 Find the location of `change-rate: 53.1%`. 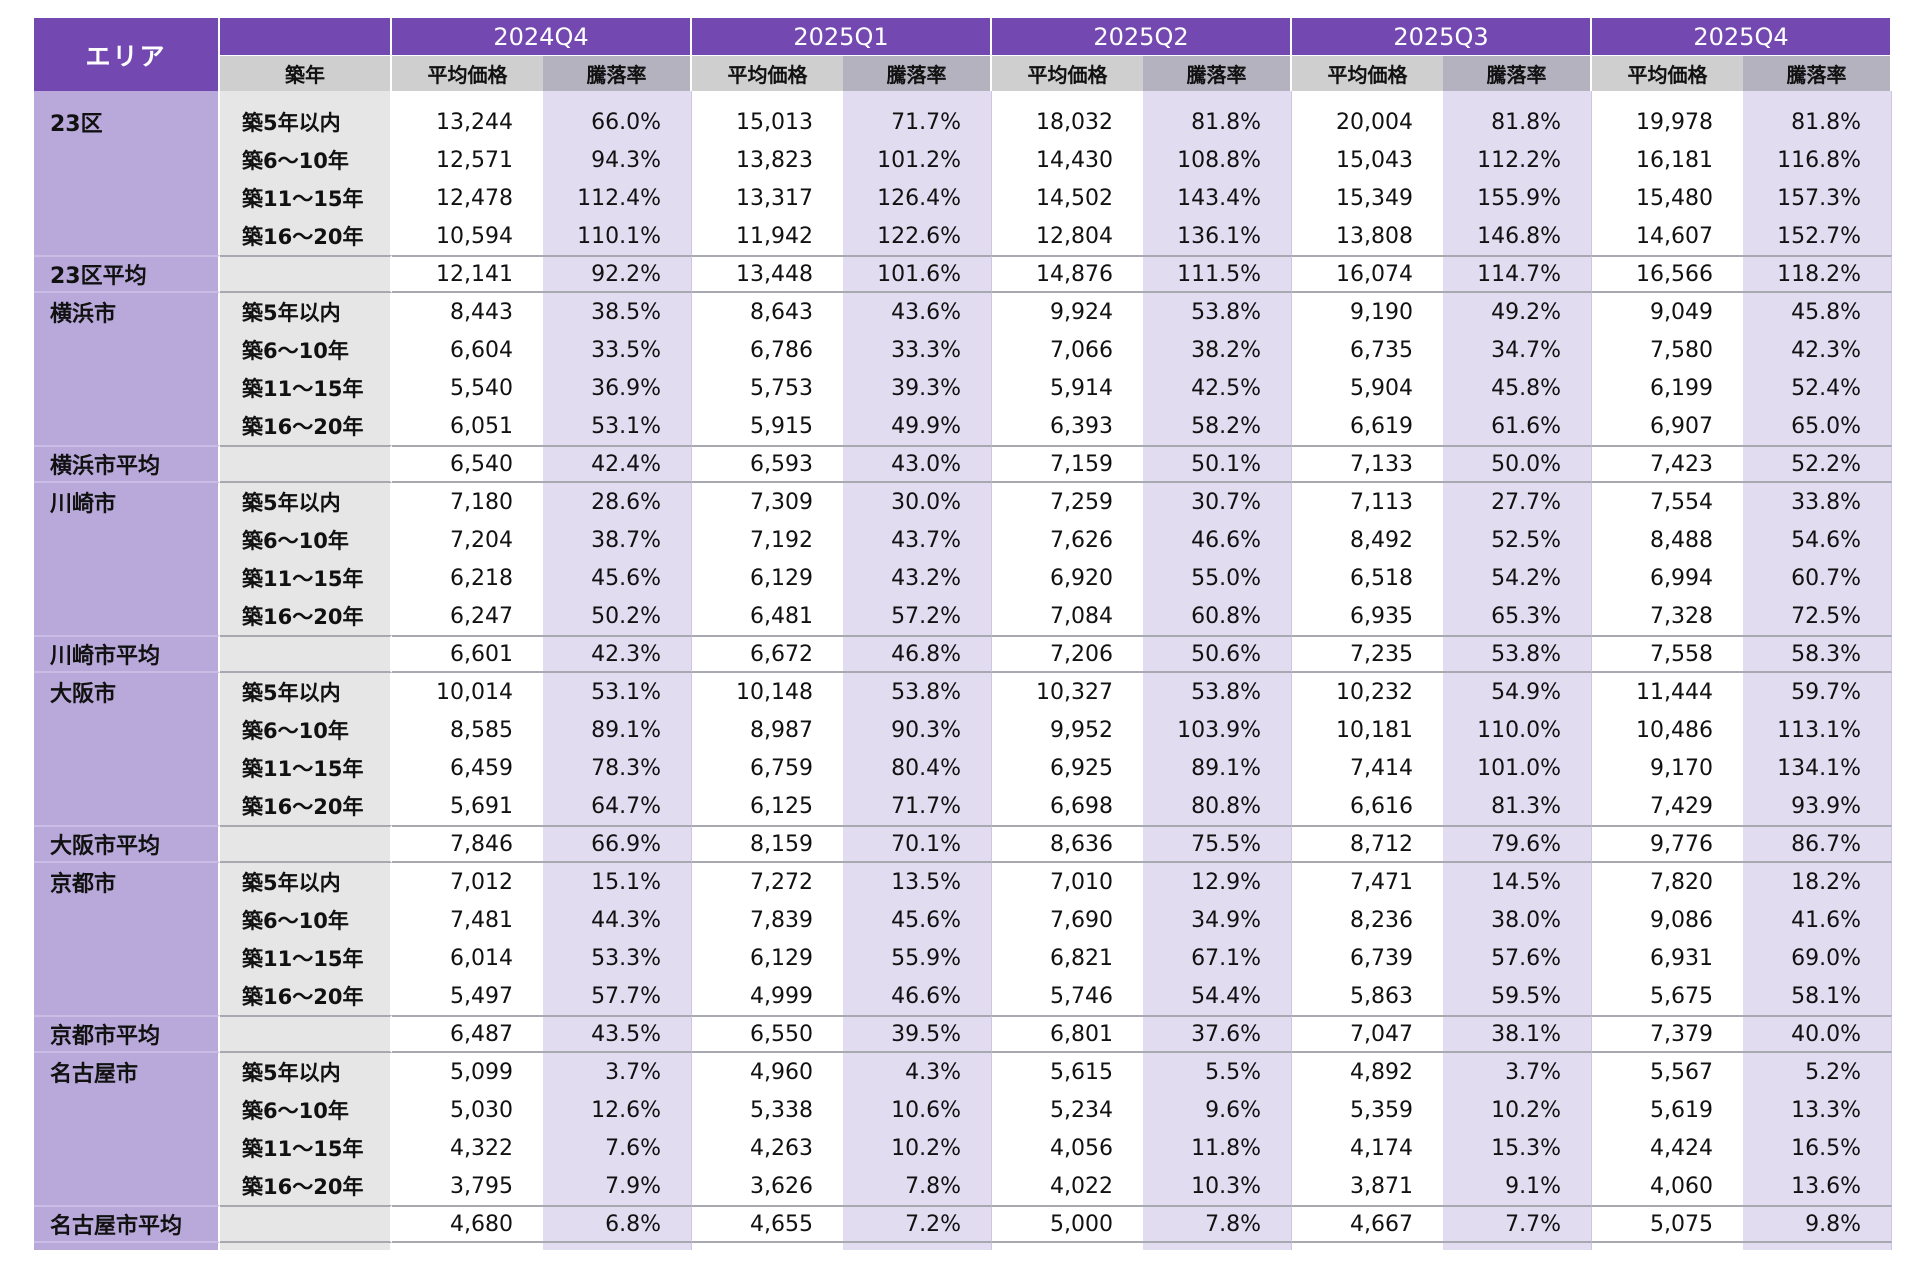

change-rate: 53.1% is located at coordinates (617, 692).